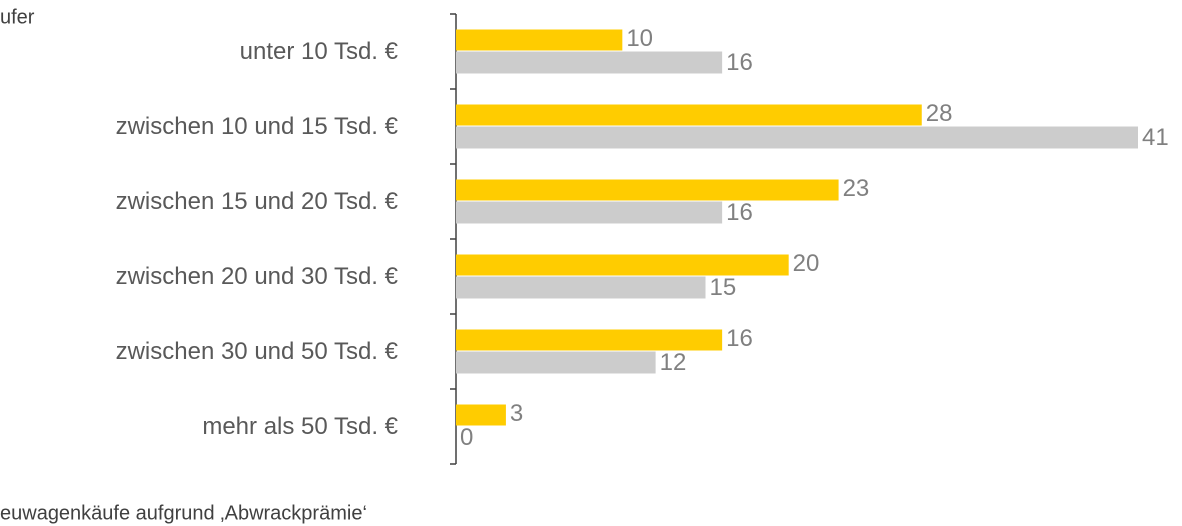 This screenshot has height=526, width=1182. I want to click on data-label: 23, so click(856, 188).